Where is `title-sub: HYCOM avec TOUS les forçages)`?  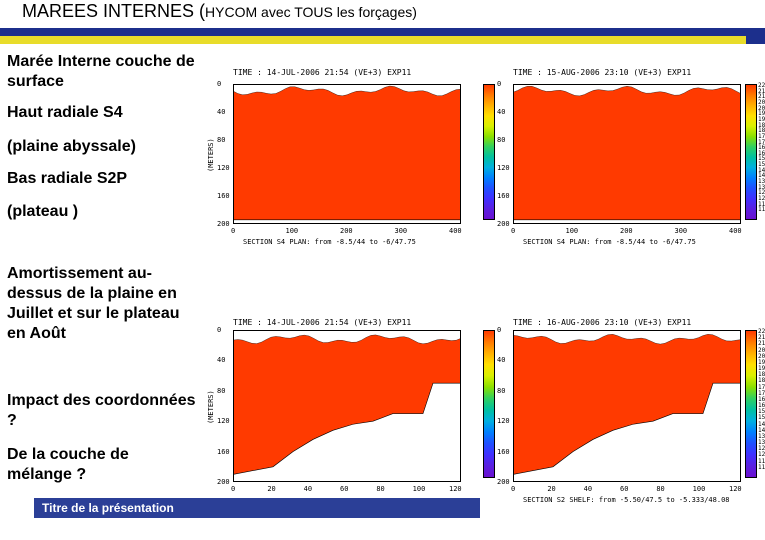
title-sub: HYCOM avec TOUS les forçages) is located at coordinates (311, 12).